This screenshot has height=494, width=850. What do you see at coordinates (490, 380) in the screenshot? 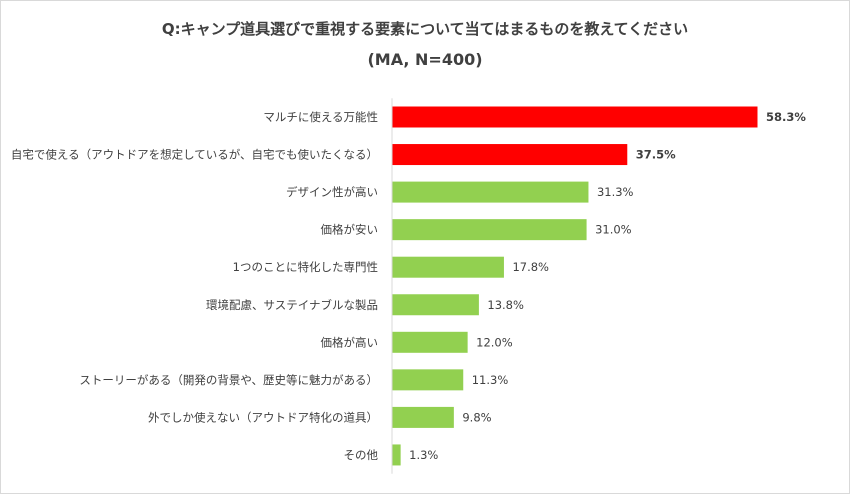
I see `value-label: 11.3%` at bounding box center [490, 380].